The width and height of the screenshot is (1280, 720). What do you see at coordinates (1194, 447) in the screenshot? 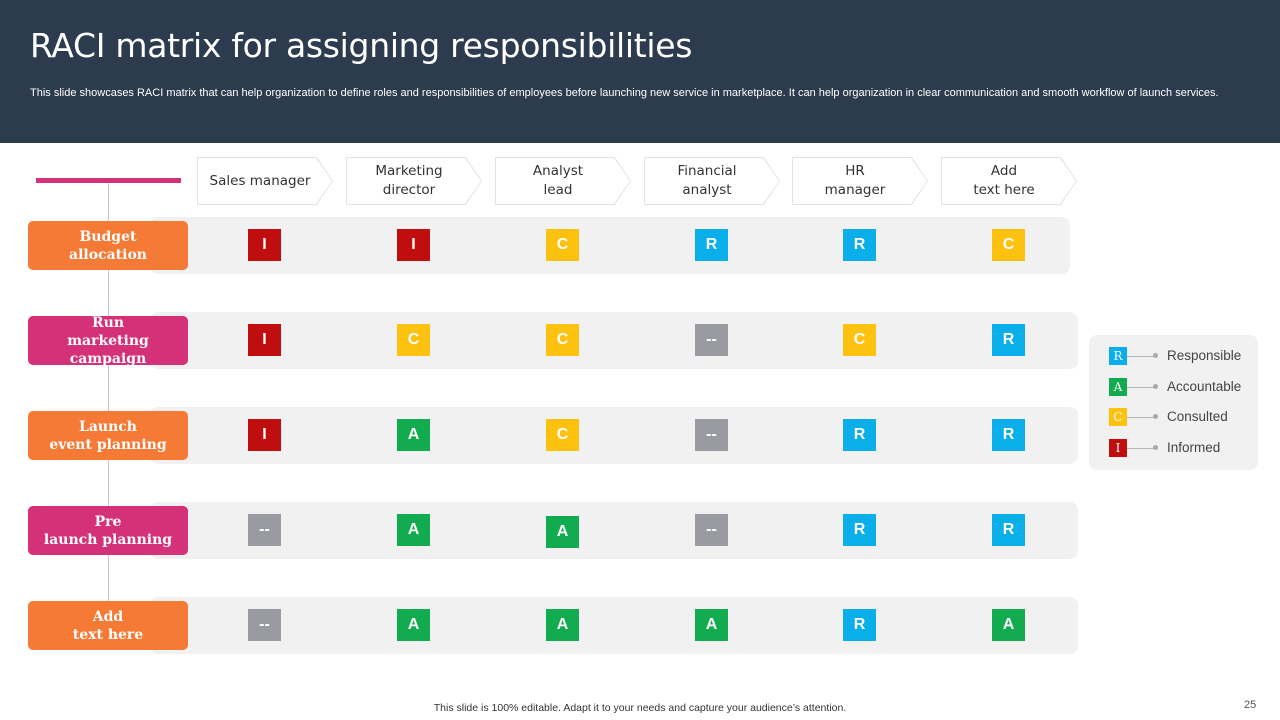
I see `legend-label: Informed` at bounding box center [1194, 447].